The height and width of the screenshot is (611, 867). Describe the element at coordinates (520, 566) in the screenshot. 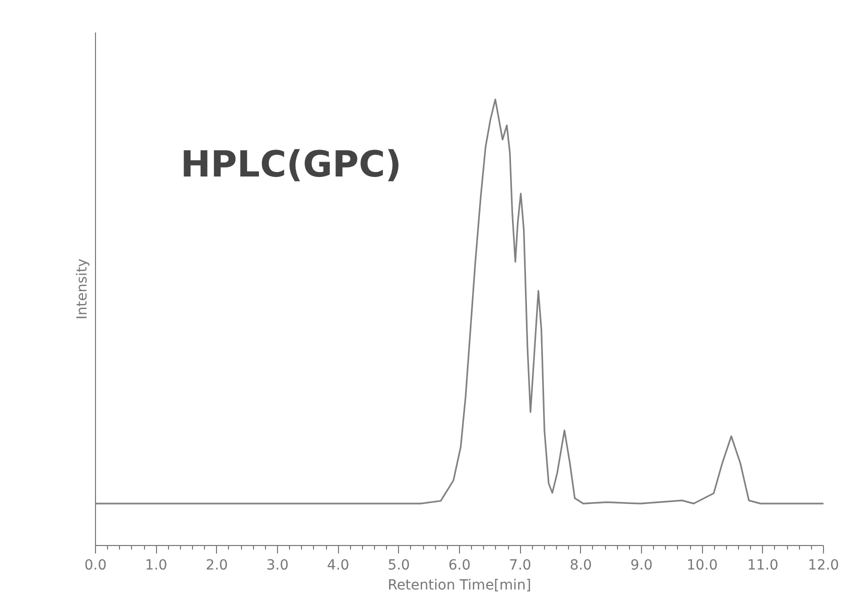

I see `x-tick-label: 7.0` at that location.